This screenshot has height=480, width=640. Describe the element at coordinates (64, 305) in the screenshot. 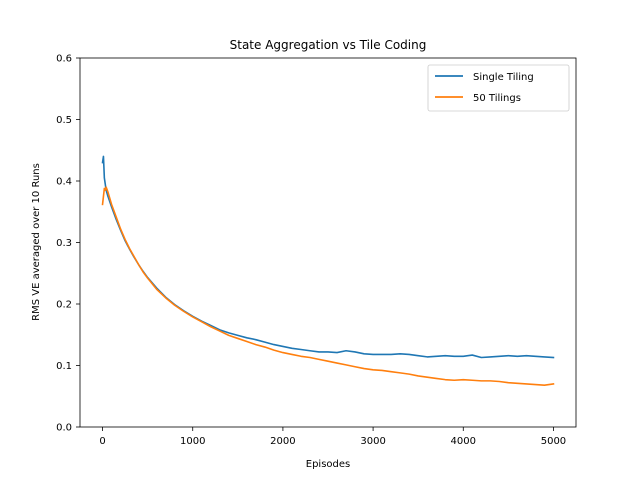

I see `y-tick-label: 0.2` at that location.